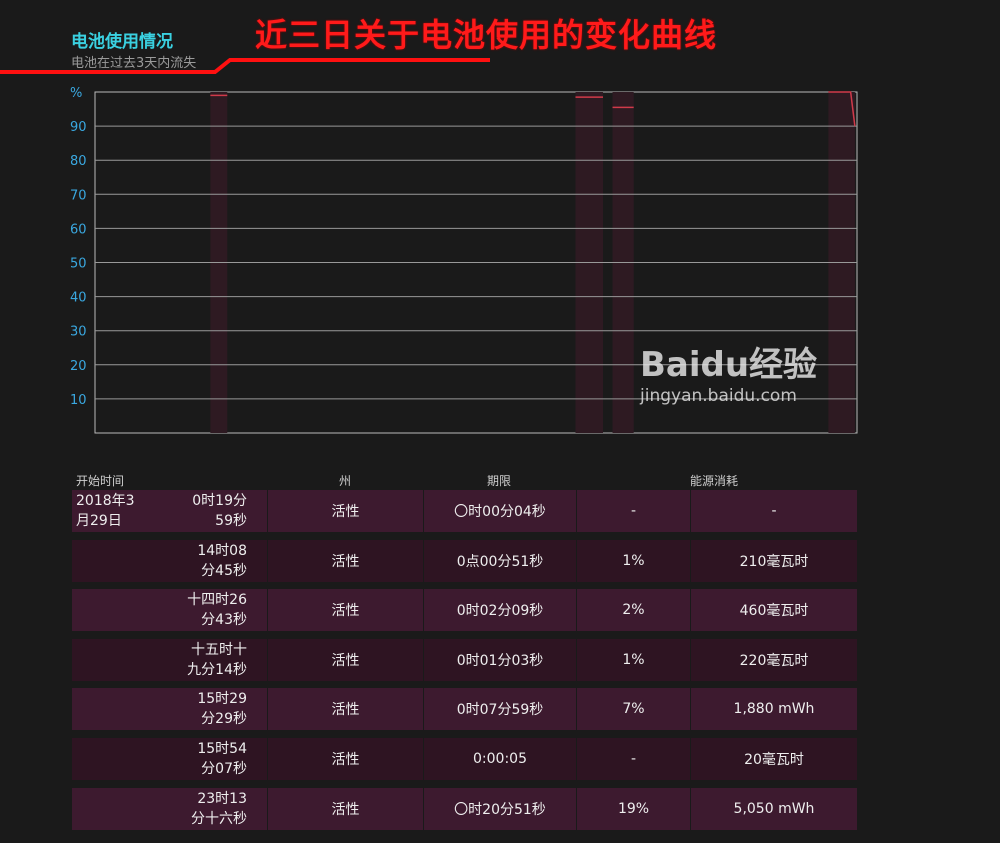 The width and height of the screenshot is (1000, 843). Describe the element at coordinates (219, 818) in the screenshot. I see `start-time-2: 分十六秒` at that location.